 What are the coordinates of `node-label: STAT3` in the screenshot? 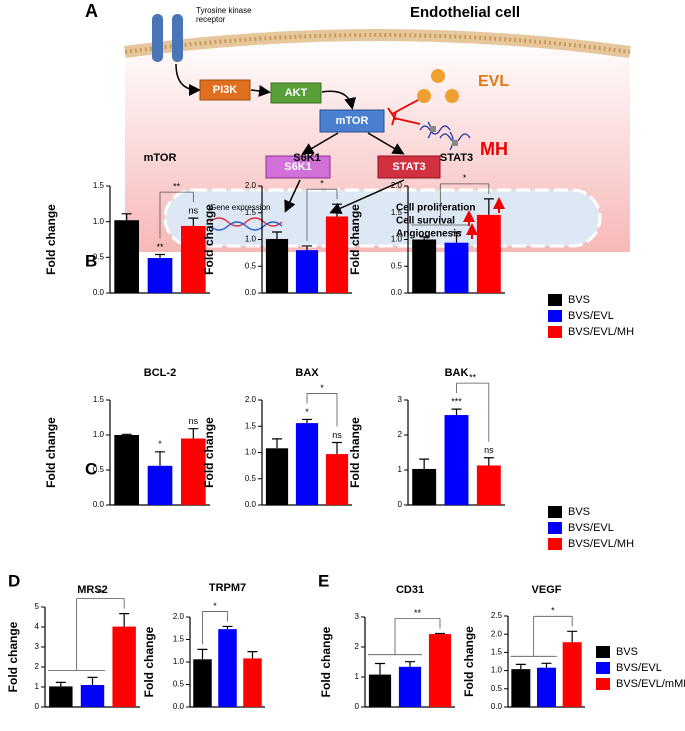 It's located at (408, 167).